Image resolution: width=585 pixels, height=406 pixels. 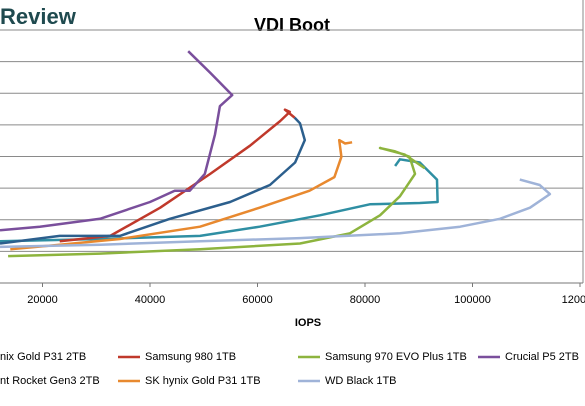 I want to click on legend-label: Samsung 980 1TB, so click(x=190, y=357).